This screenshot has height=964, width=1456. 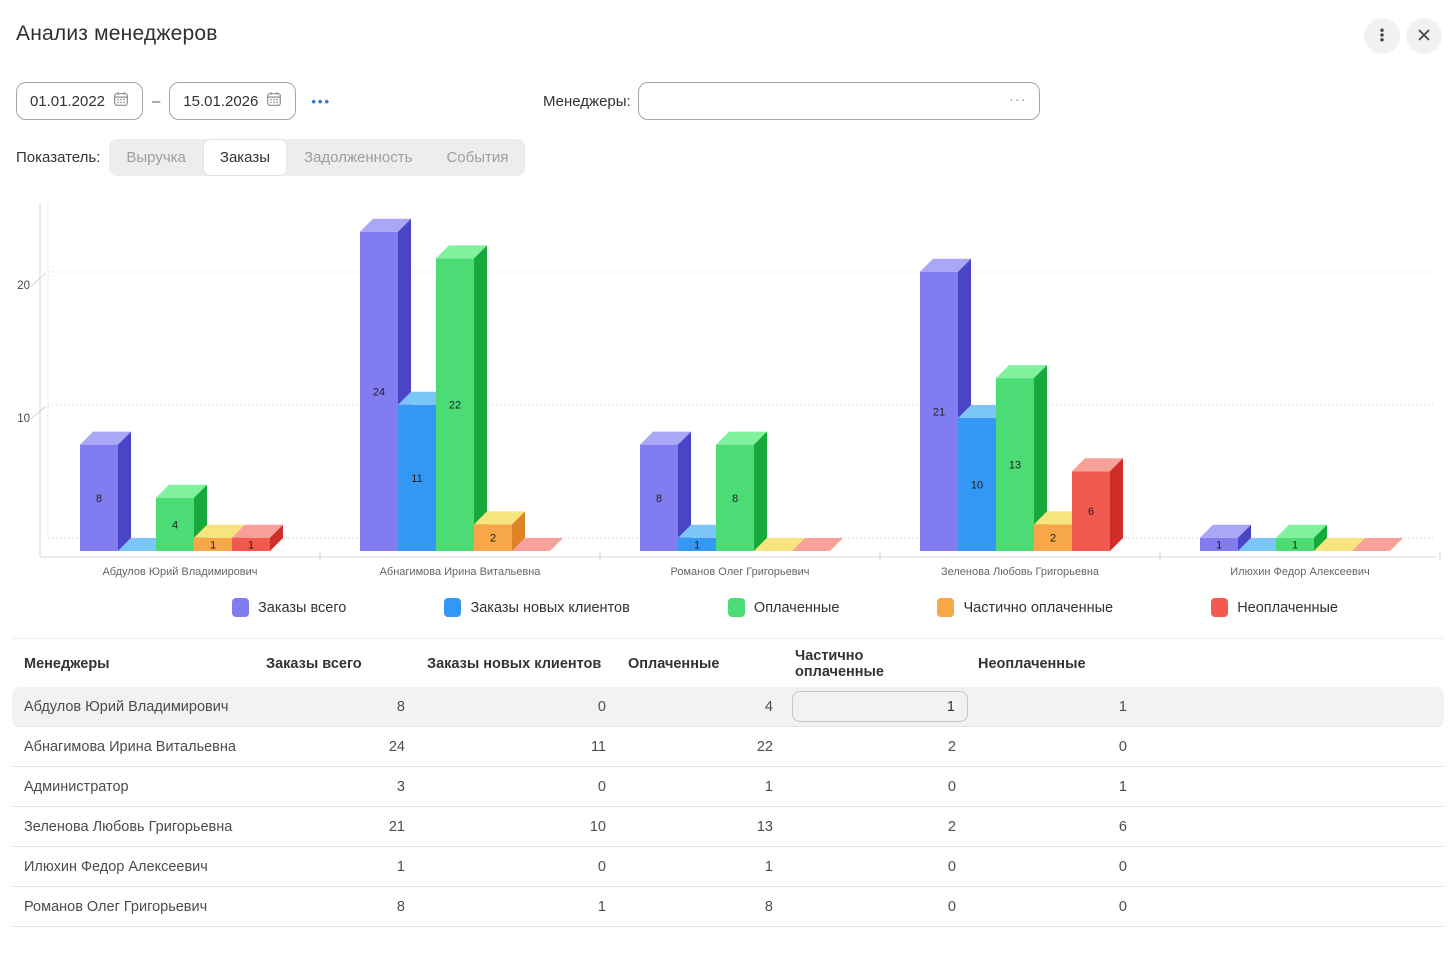 I want to click on manager-name-cell: Абдулов Юрий Владимирович, so click(x=126, y=706).